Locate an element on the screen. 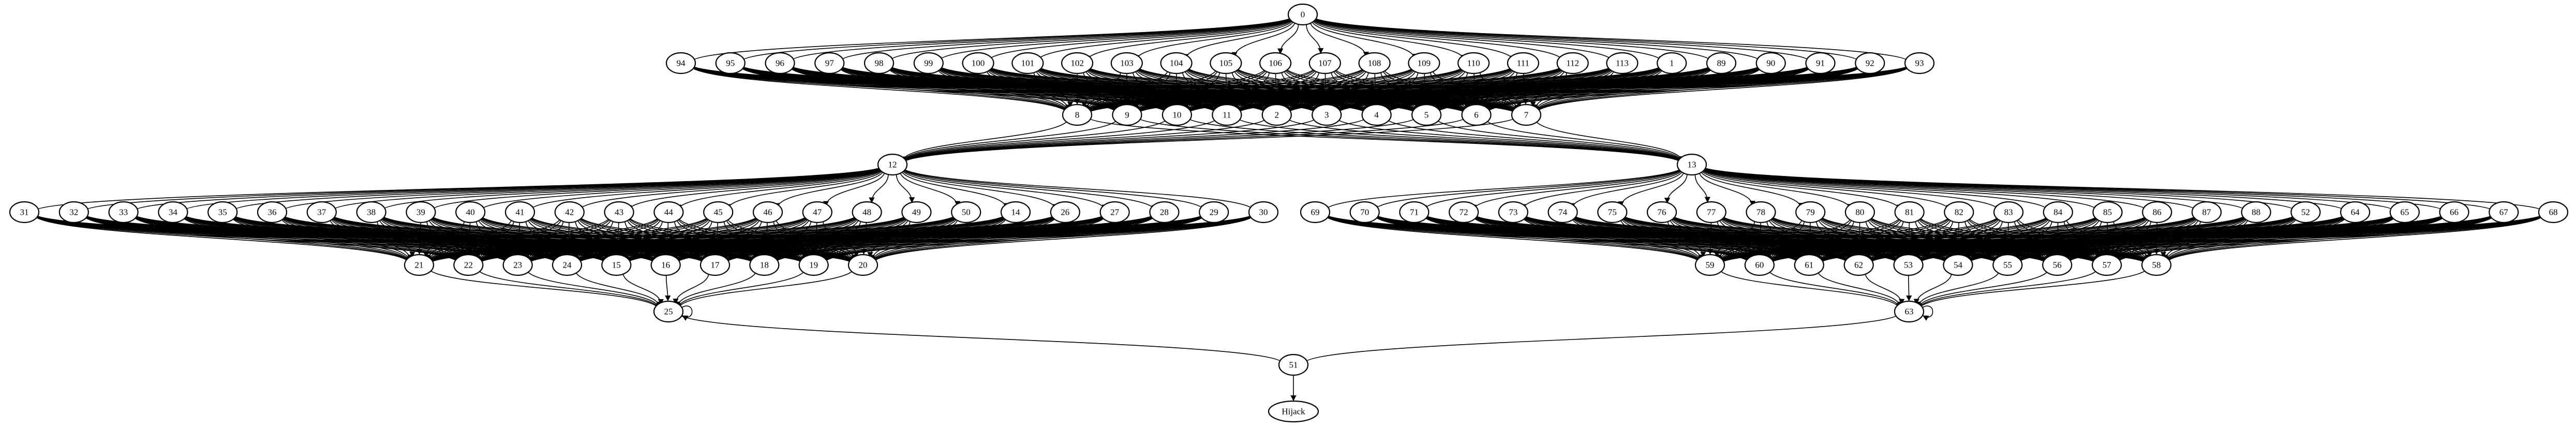 The height and width of the screenshot is (428, 2576). node-45-label: 45 is located at coordinates (719, 213).